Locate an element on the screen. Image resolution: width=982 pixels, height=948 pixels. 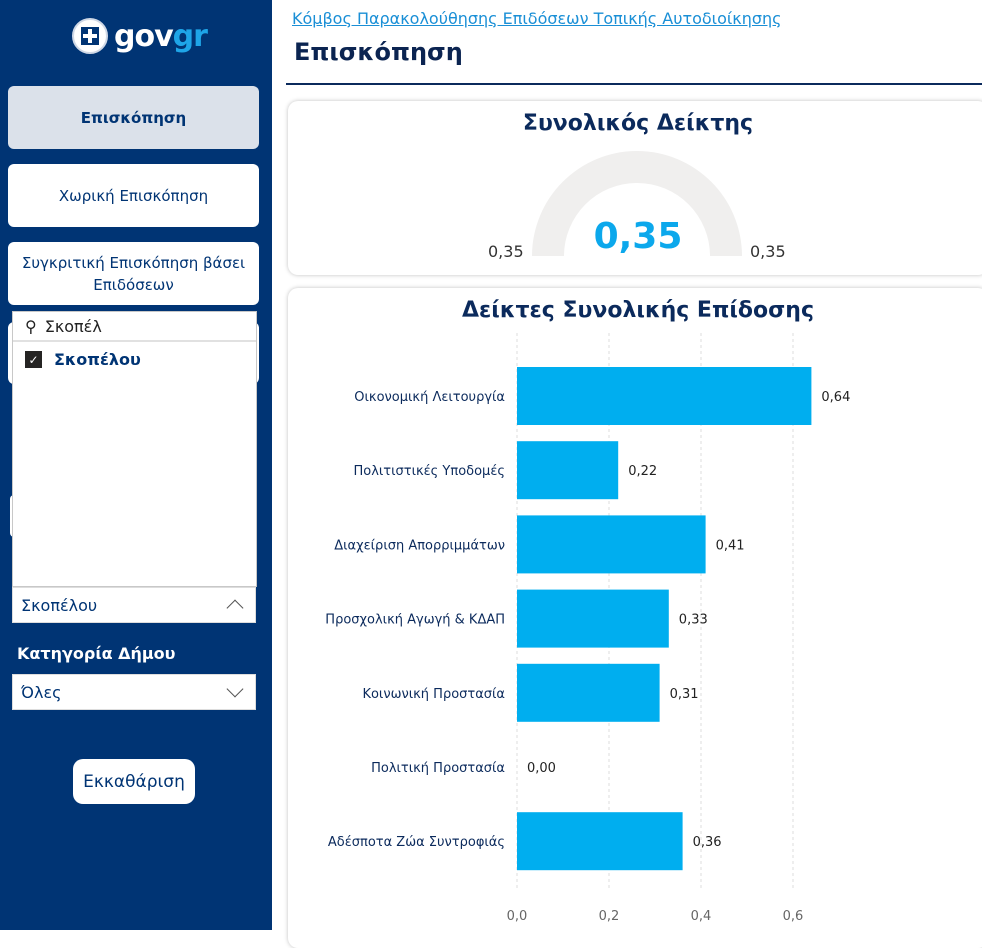
checkbox-checked-icon: ✓ is located at coordinates (33, 359).